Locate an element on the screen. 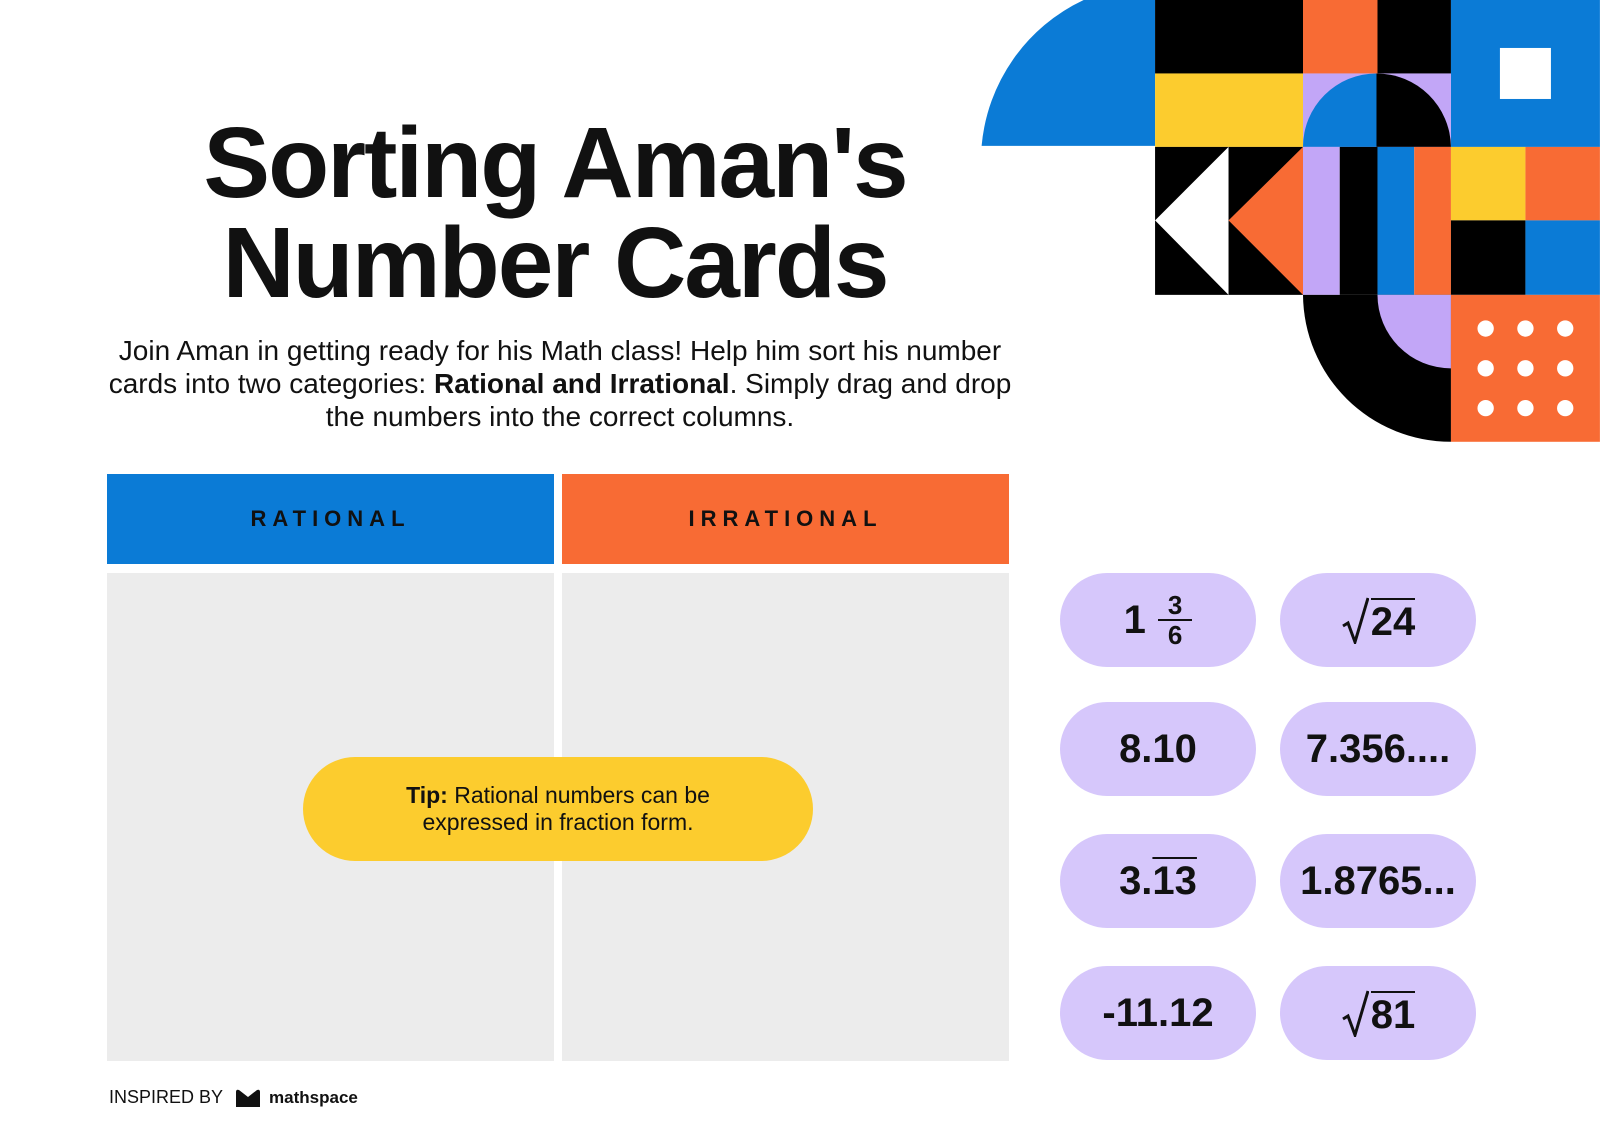  title-line: Number Cards is located at coordinates (555, 263).